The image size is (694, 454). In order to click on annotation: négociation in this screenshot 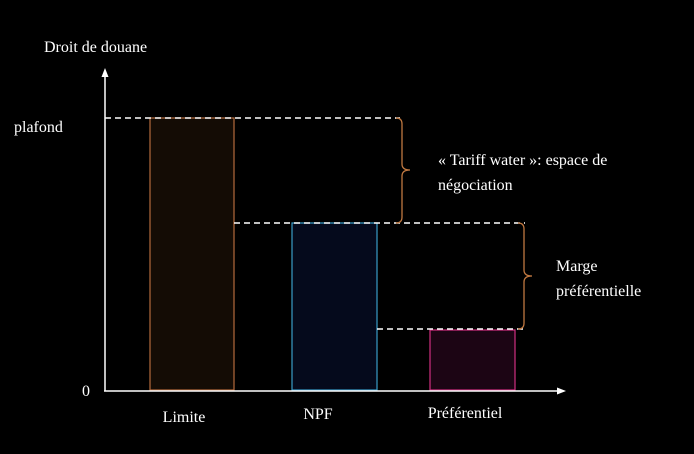, I will do `click(475, 185)`.